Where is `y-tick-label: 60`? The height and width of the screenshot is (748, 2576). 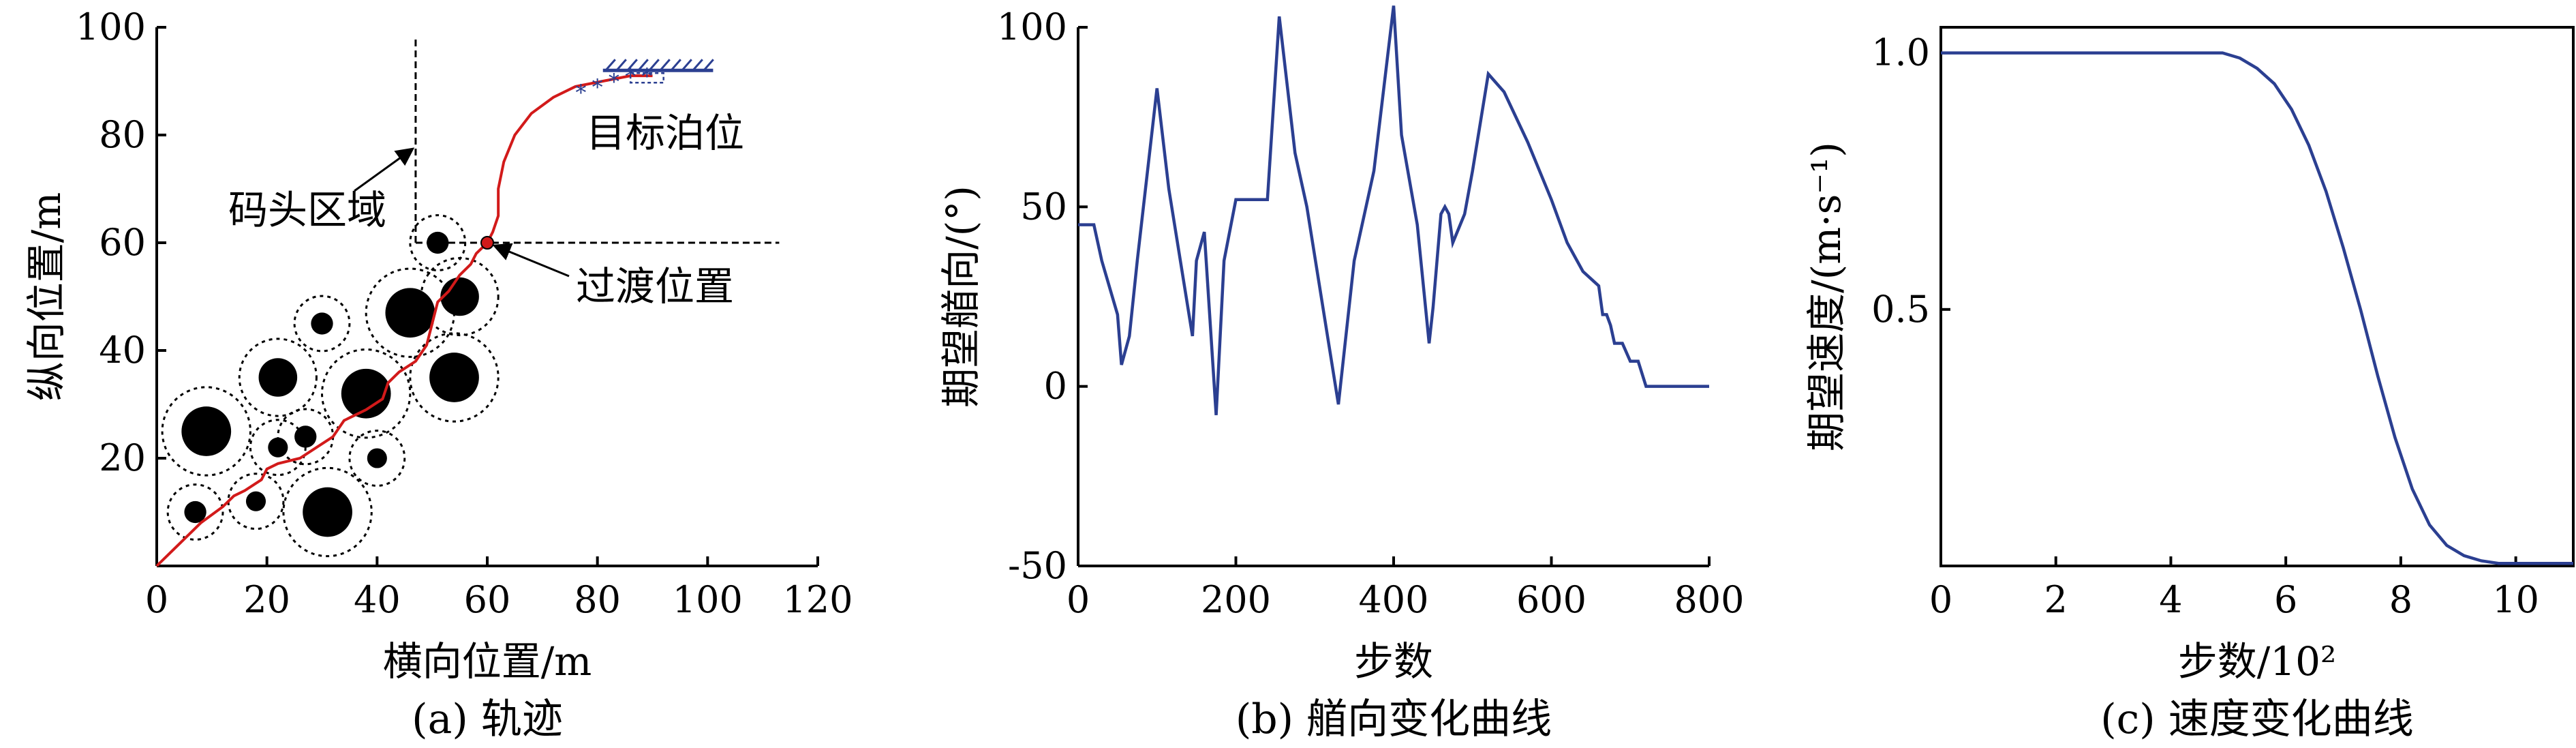
y-tick-label: 60 is located at coordinates (123, 242).